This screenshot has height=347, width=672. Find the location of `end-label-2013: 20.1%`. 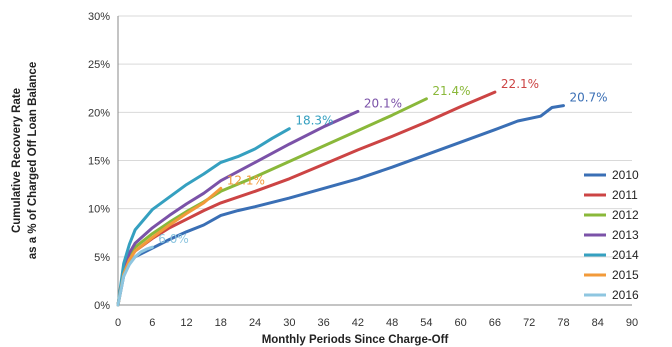

end-label-2013: 20.1% is located at coordinates (383, 103).